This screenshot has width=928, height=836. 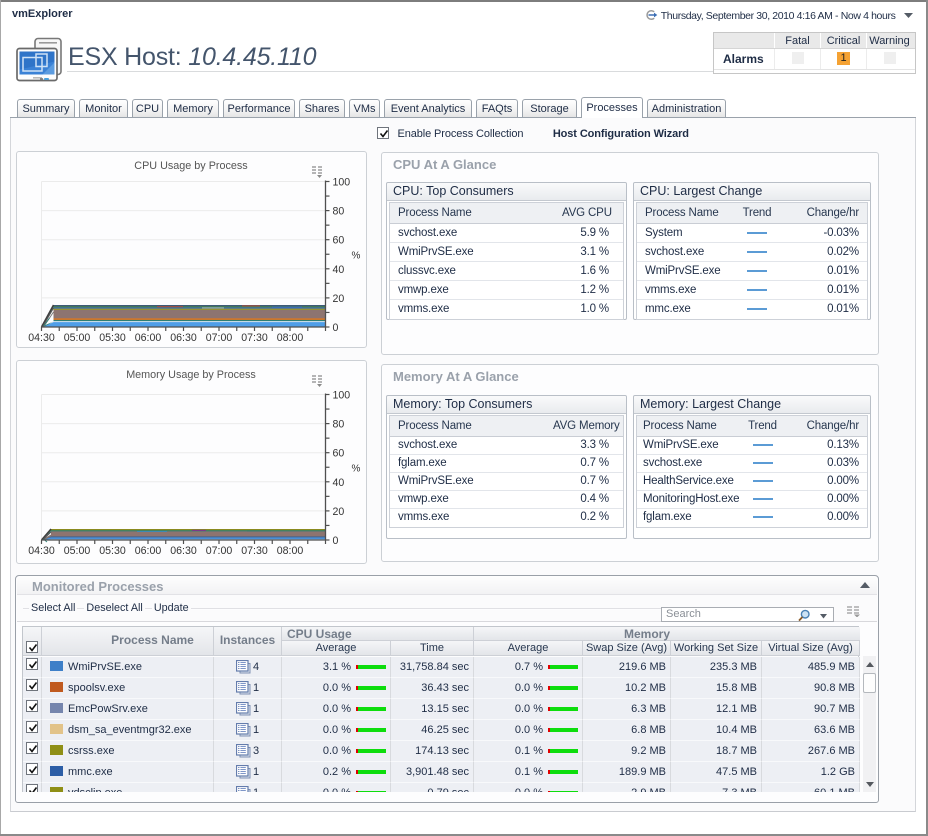 I want to click on svg-text: CPU Usage by Process, so click(x=191, y=166).